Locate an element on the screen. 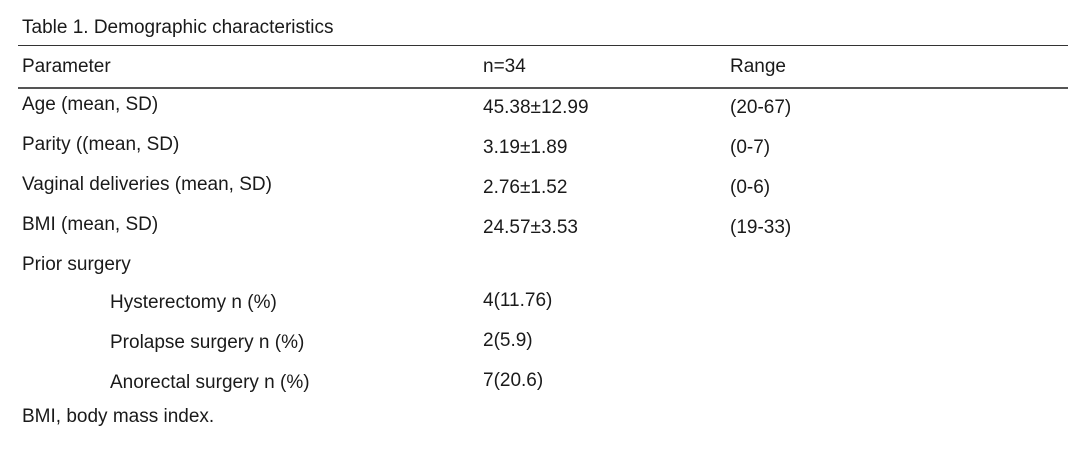 The width and height of the screenshot is (1080, 451). value-cell: 24.57±3.53 is located at coordinates (530, 227).